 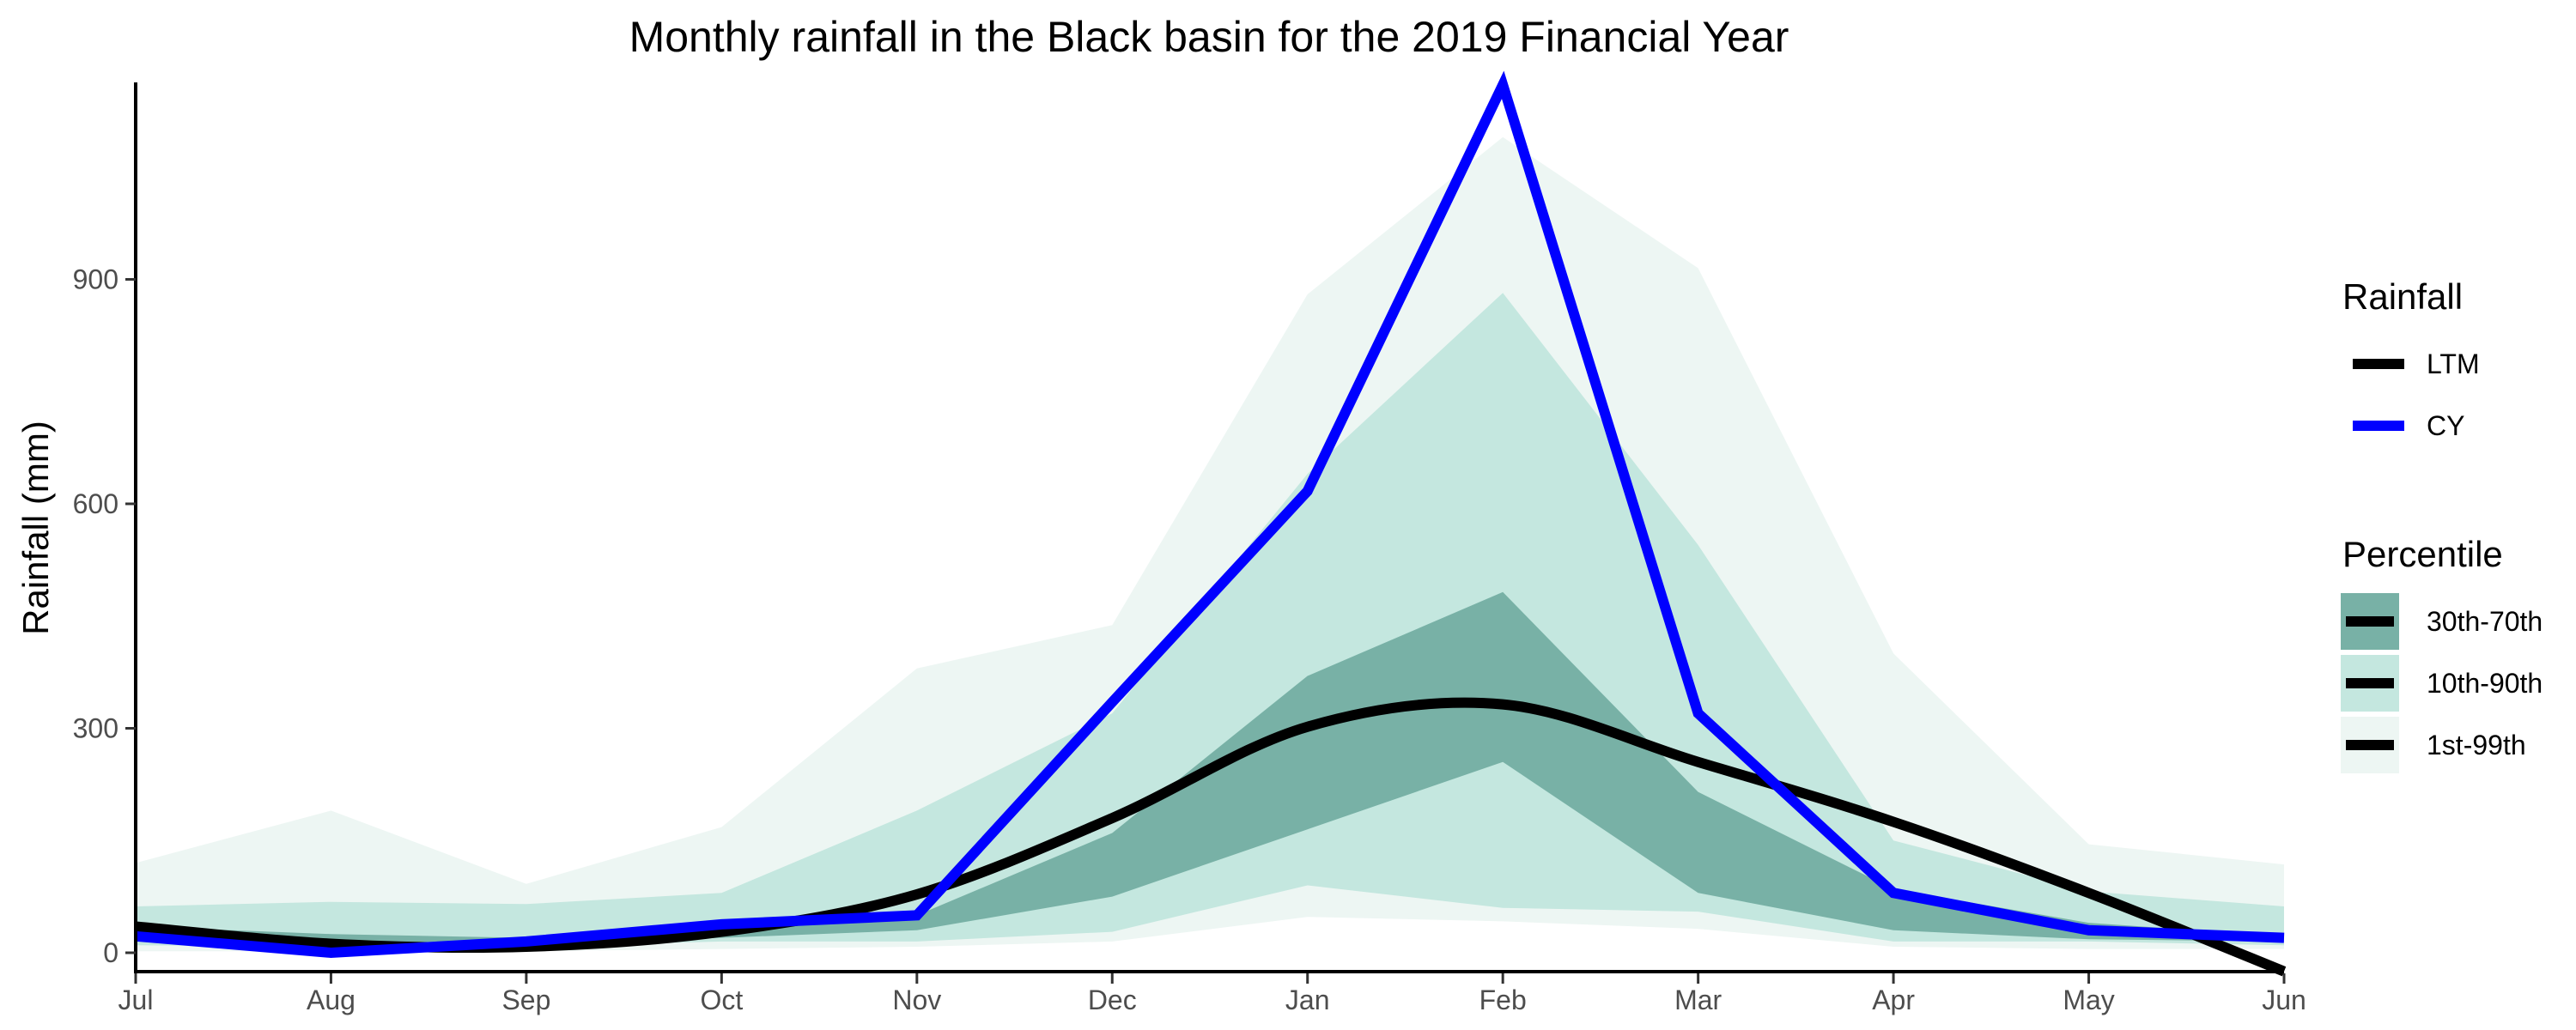 What do you see at coordinates (2089, 1000) in the screenshot?
I see `x-tick-label-May: May` at bounding box center [2089, 1000].